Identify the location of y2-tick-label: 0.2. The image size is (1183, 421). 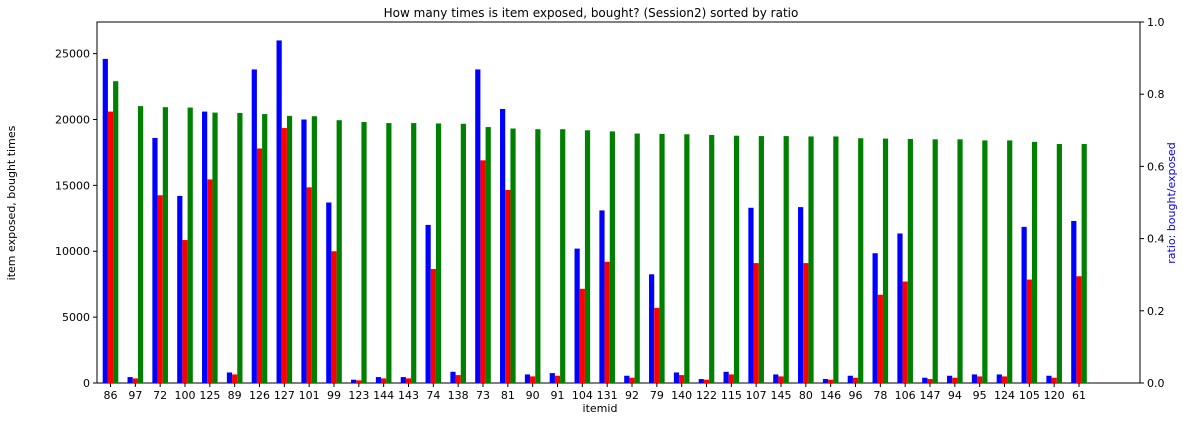
(1156, 311).